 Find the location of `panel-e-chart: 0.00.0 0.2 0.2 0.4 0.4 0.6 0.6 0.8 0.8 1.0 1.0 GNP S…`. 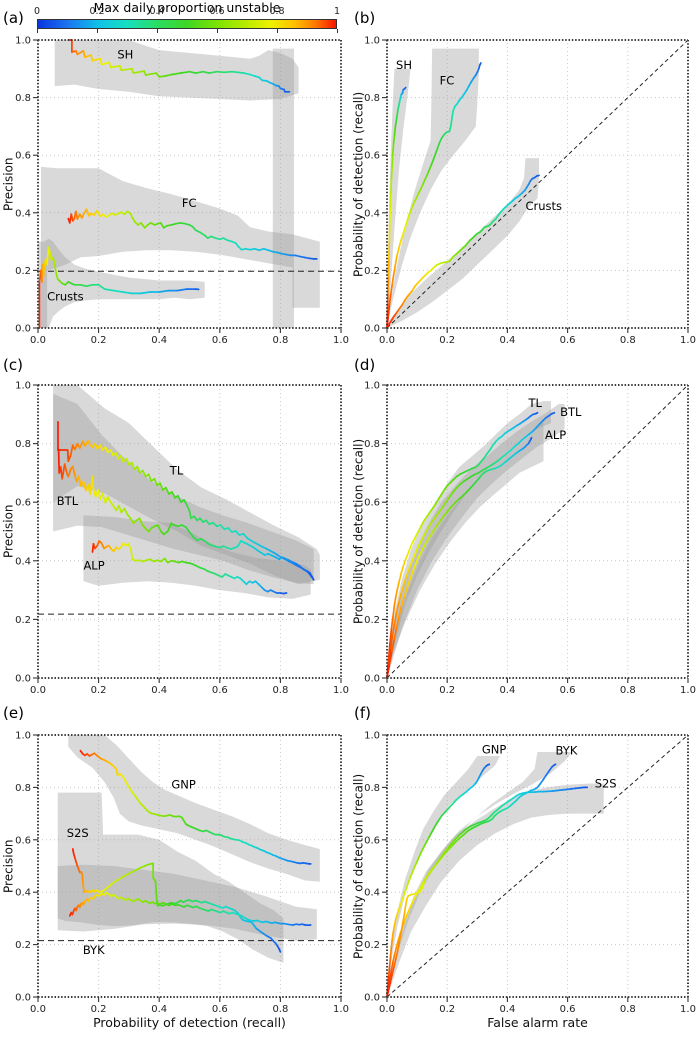

panel-e-chart: 0.00.0 0.2 0.2 0.4 0.4 0.6 0.6 0.8 0.8 1.0 1.0 GNP S… is located at coordinates (182, 873).